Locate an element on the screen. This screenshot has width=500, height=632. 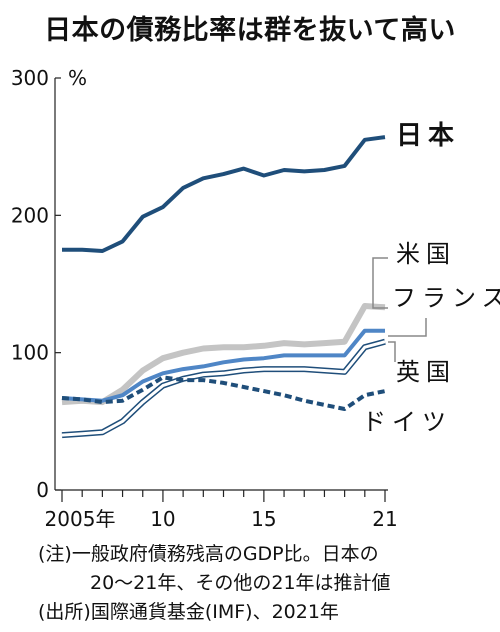
series-label: 日本 is located at coordinates (428, 136).